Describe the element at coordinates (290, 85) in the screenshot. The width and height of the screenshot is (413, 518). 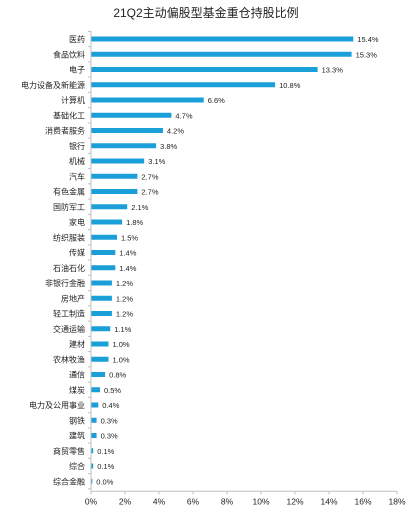
I see `value-label: 10.8%` at that location.